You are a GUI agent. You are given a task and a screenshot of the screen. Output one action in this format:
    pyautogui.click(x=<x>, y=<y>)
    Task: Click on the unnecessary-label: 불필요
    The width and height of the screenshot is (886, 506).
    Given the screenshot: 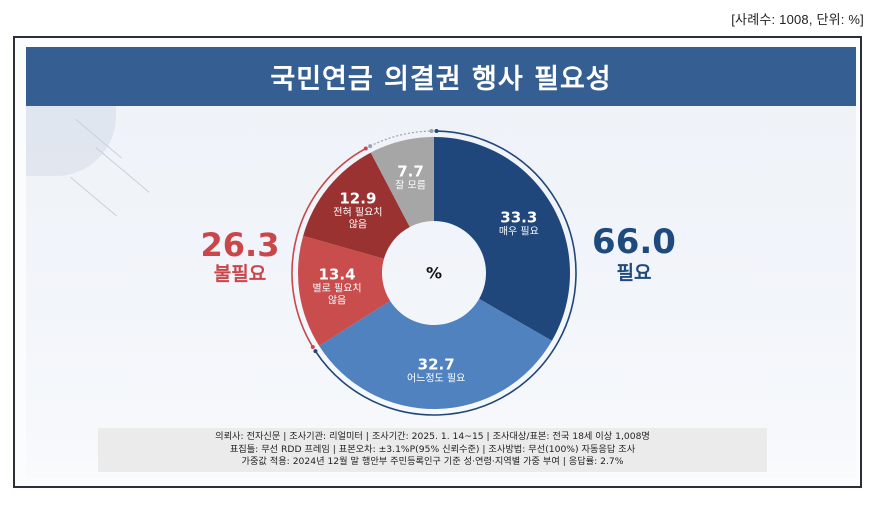 What is the action you would take?
    pyautogui.click(x=240, y=274)
    